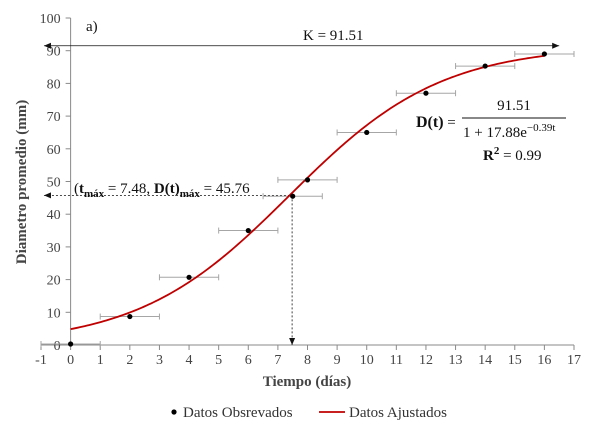 The height and width of the screenshot is (425, 600). Describe the element at coordinates (54, 52) in the screenshot. I see `y-tick-label: 90` at that location.